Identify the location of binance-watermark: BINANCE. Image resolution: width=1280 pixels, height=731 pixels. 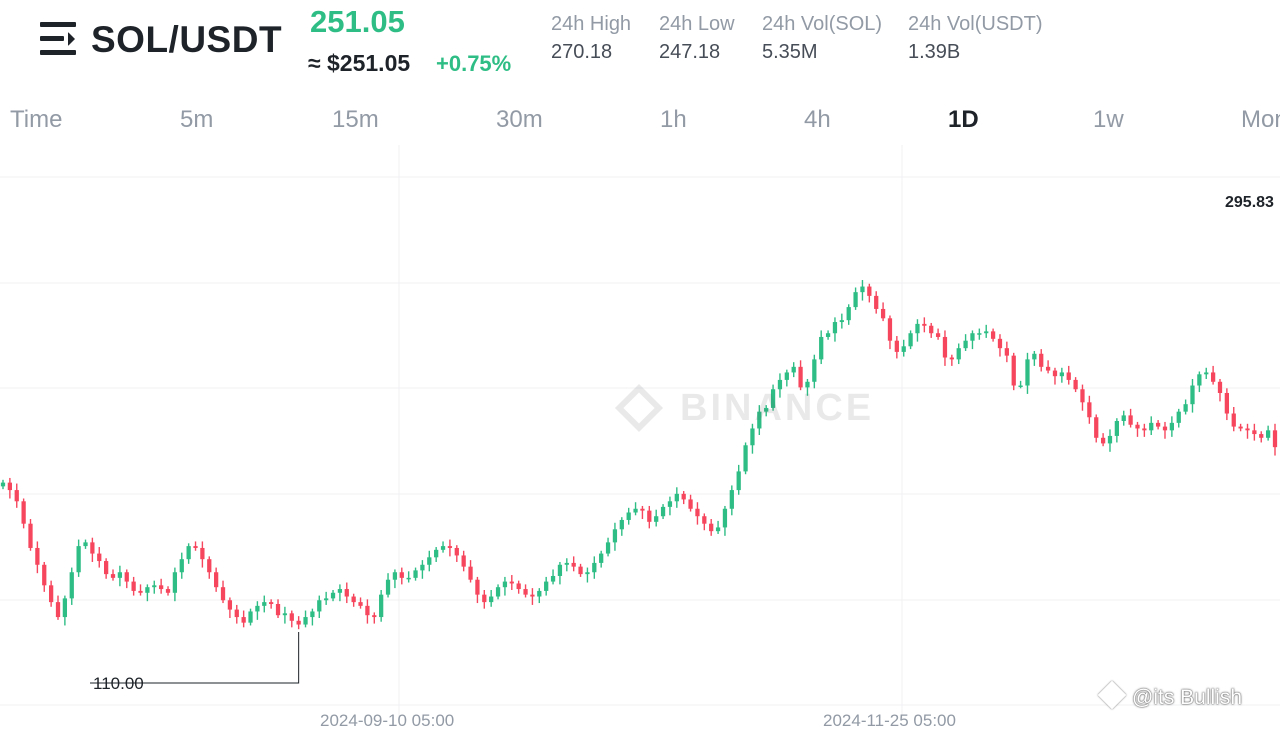
(747, 408).